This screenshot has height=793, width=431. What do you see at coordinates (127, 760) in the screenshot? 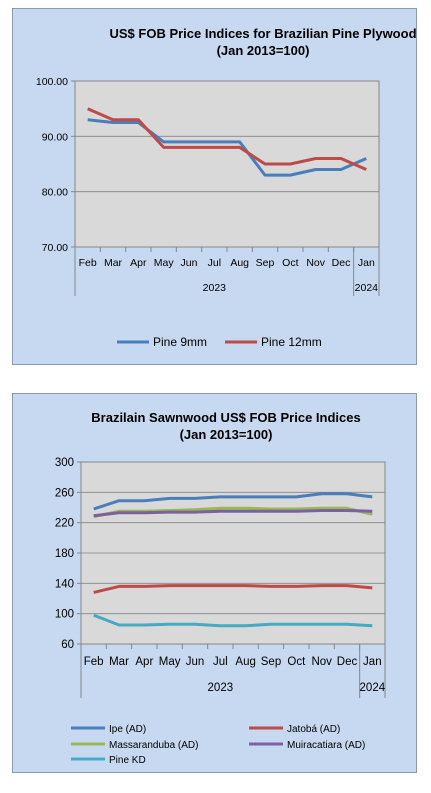
I see `legend-label: Pine KD` at bounding box center [127, 760].